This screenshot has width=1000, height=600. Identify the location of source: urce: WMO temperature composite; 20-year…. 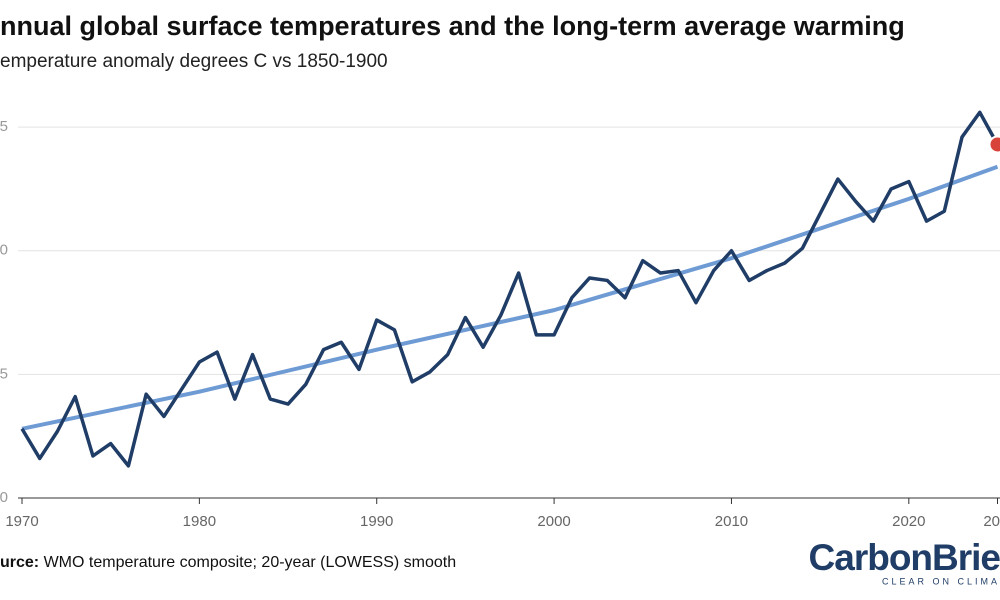
(228, 562).